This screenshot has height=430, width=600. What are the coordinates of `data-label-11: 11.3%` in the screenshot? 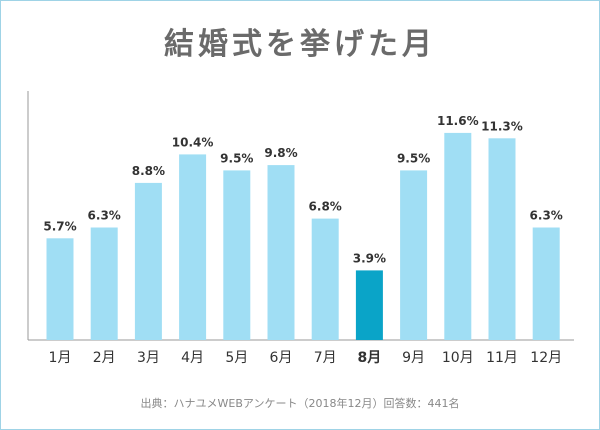 It's located at (502, 126).